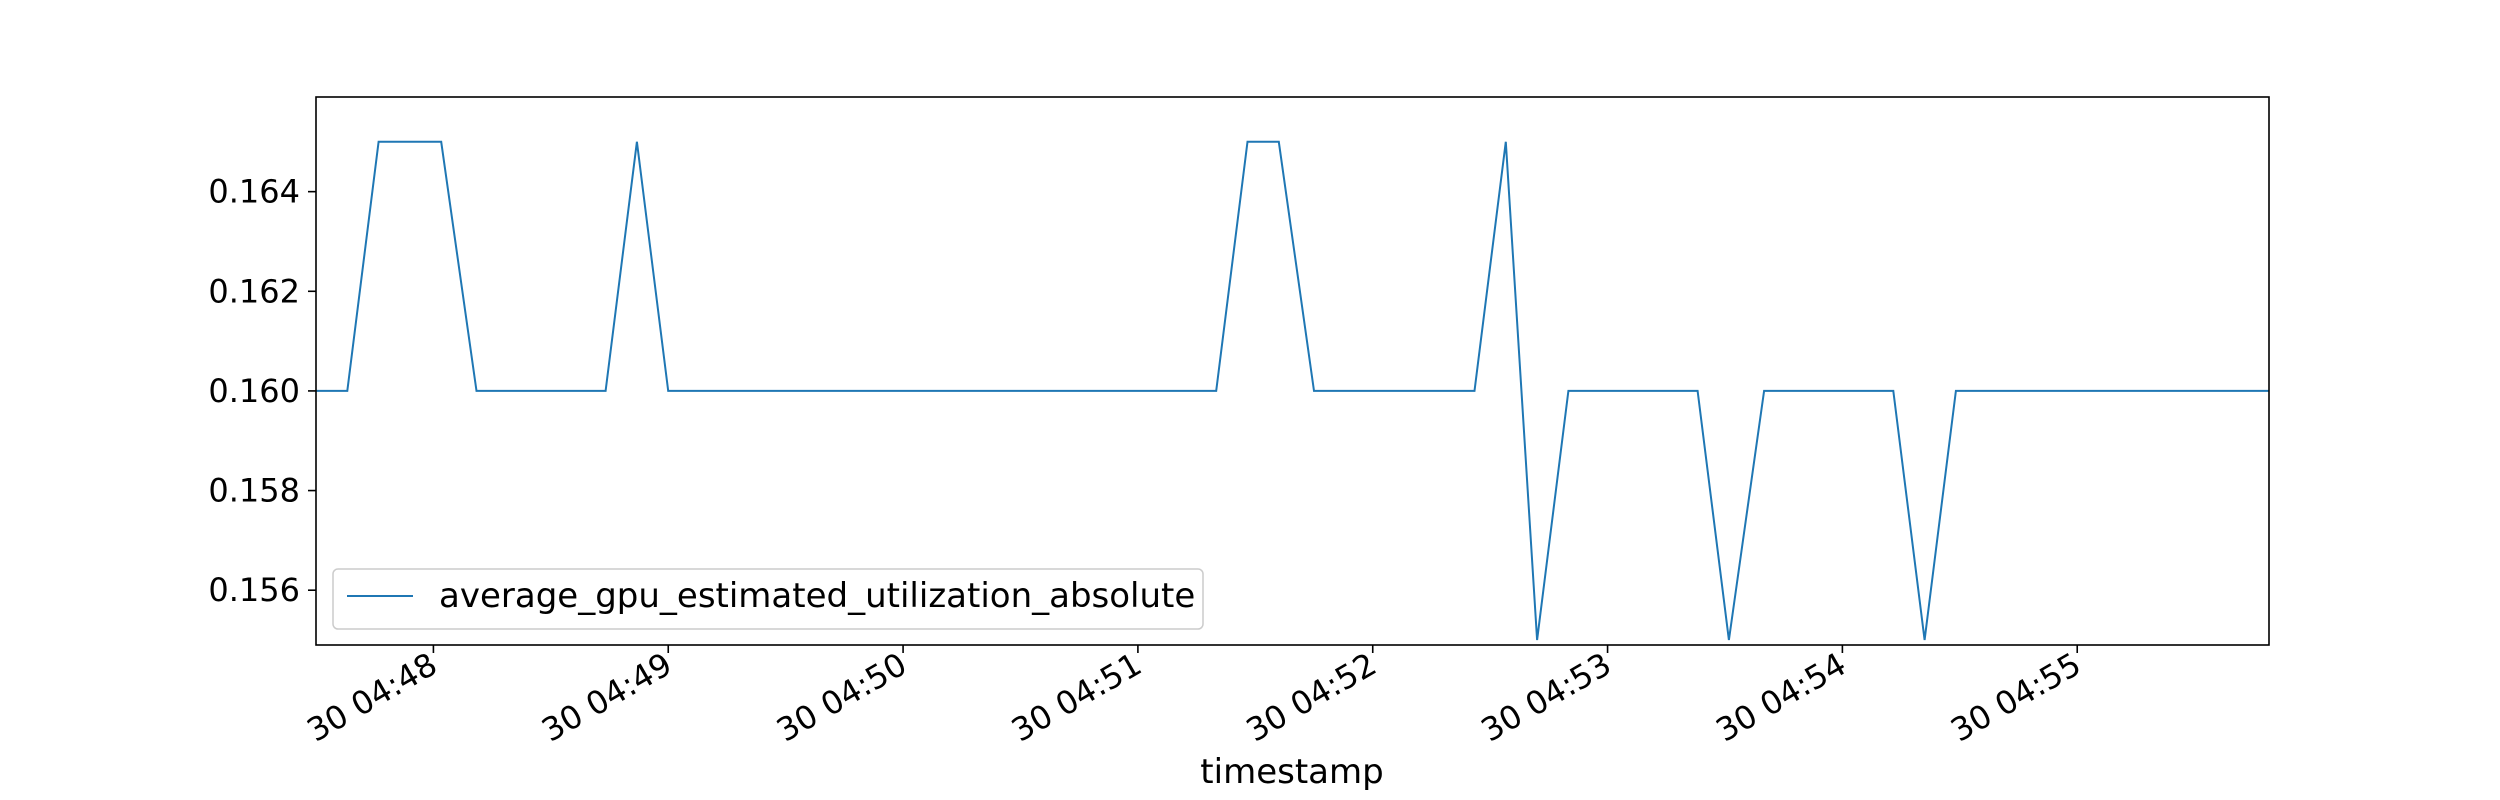  What do you see at coordinates (254, 192) in the screenshot?
I see `y-tick-label: 0.164` at bounding box center [254, 192].